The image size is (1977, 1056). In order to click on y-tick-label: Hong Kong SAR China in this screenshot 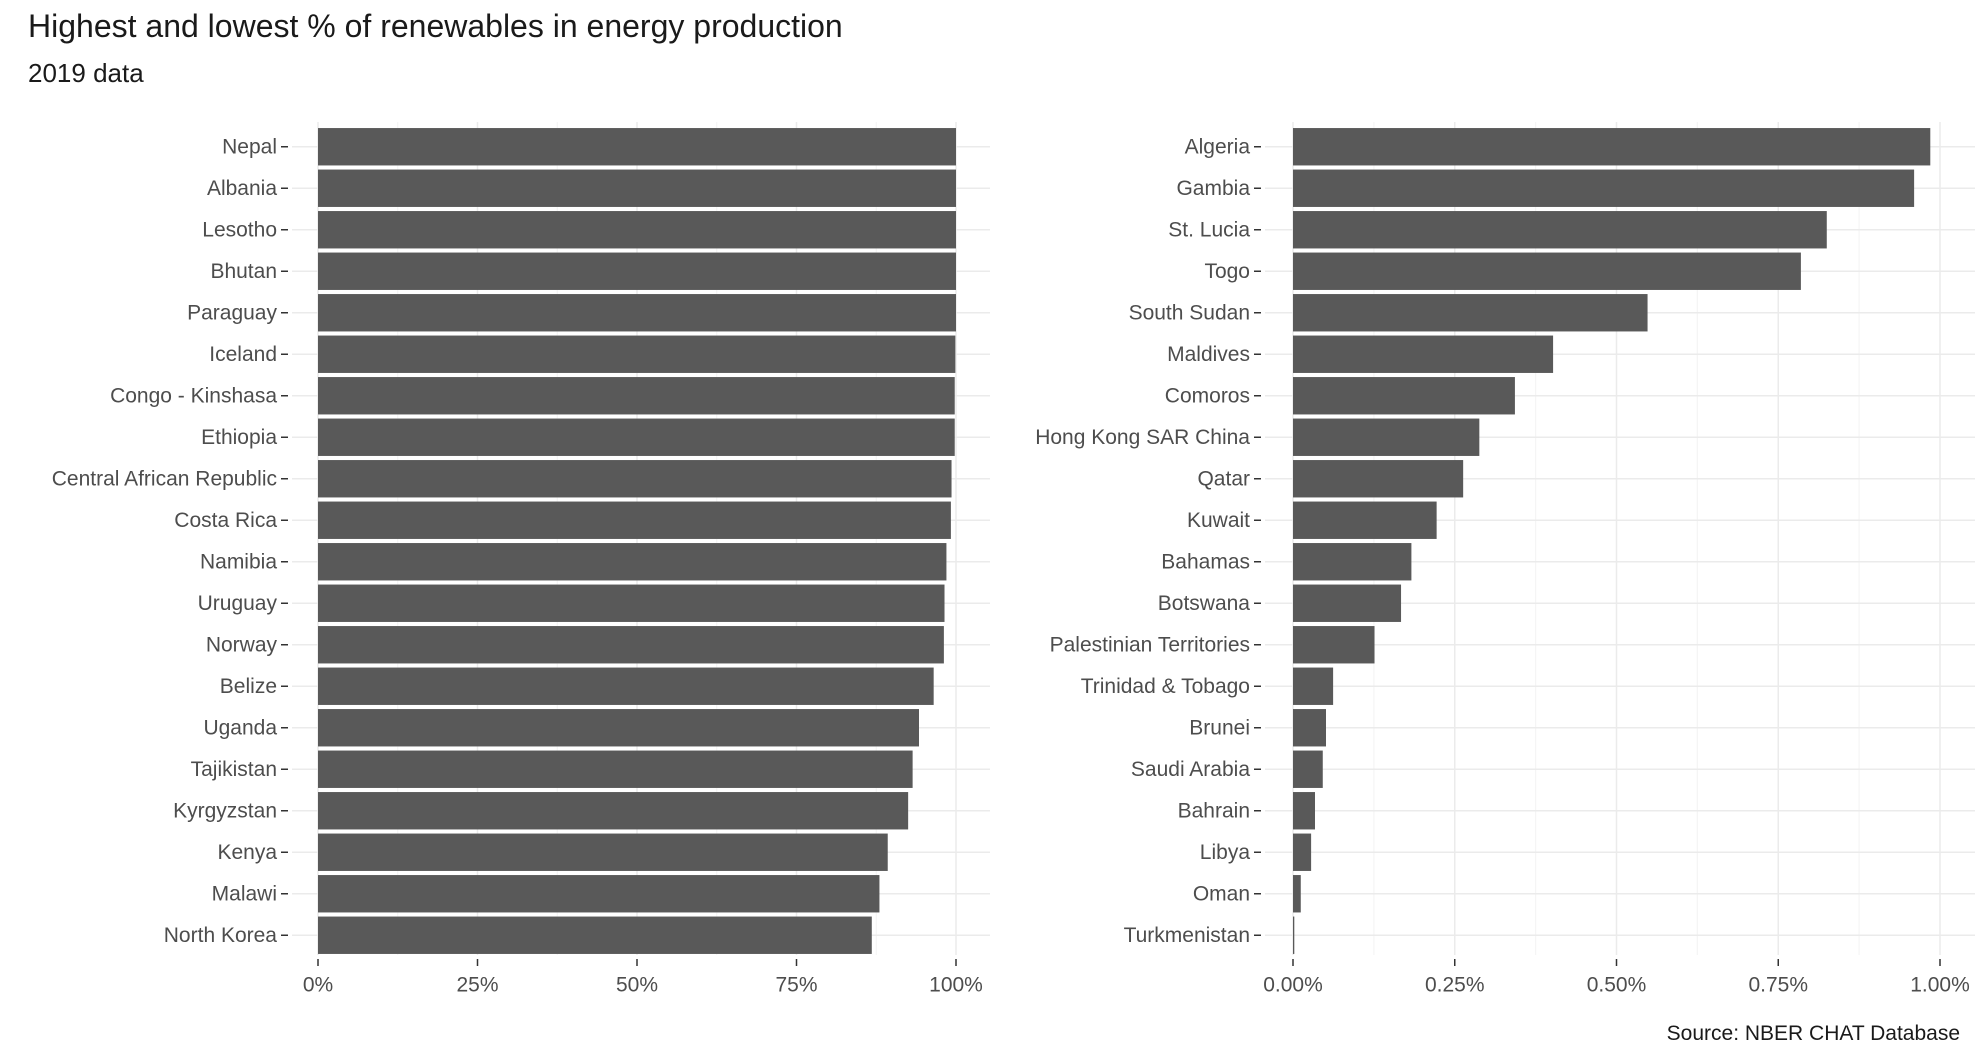, I will do `click(1142, 437)`.